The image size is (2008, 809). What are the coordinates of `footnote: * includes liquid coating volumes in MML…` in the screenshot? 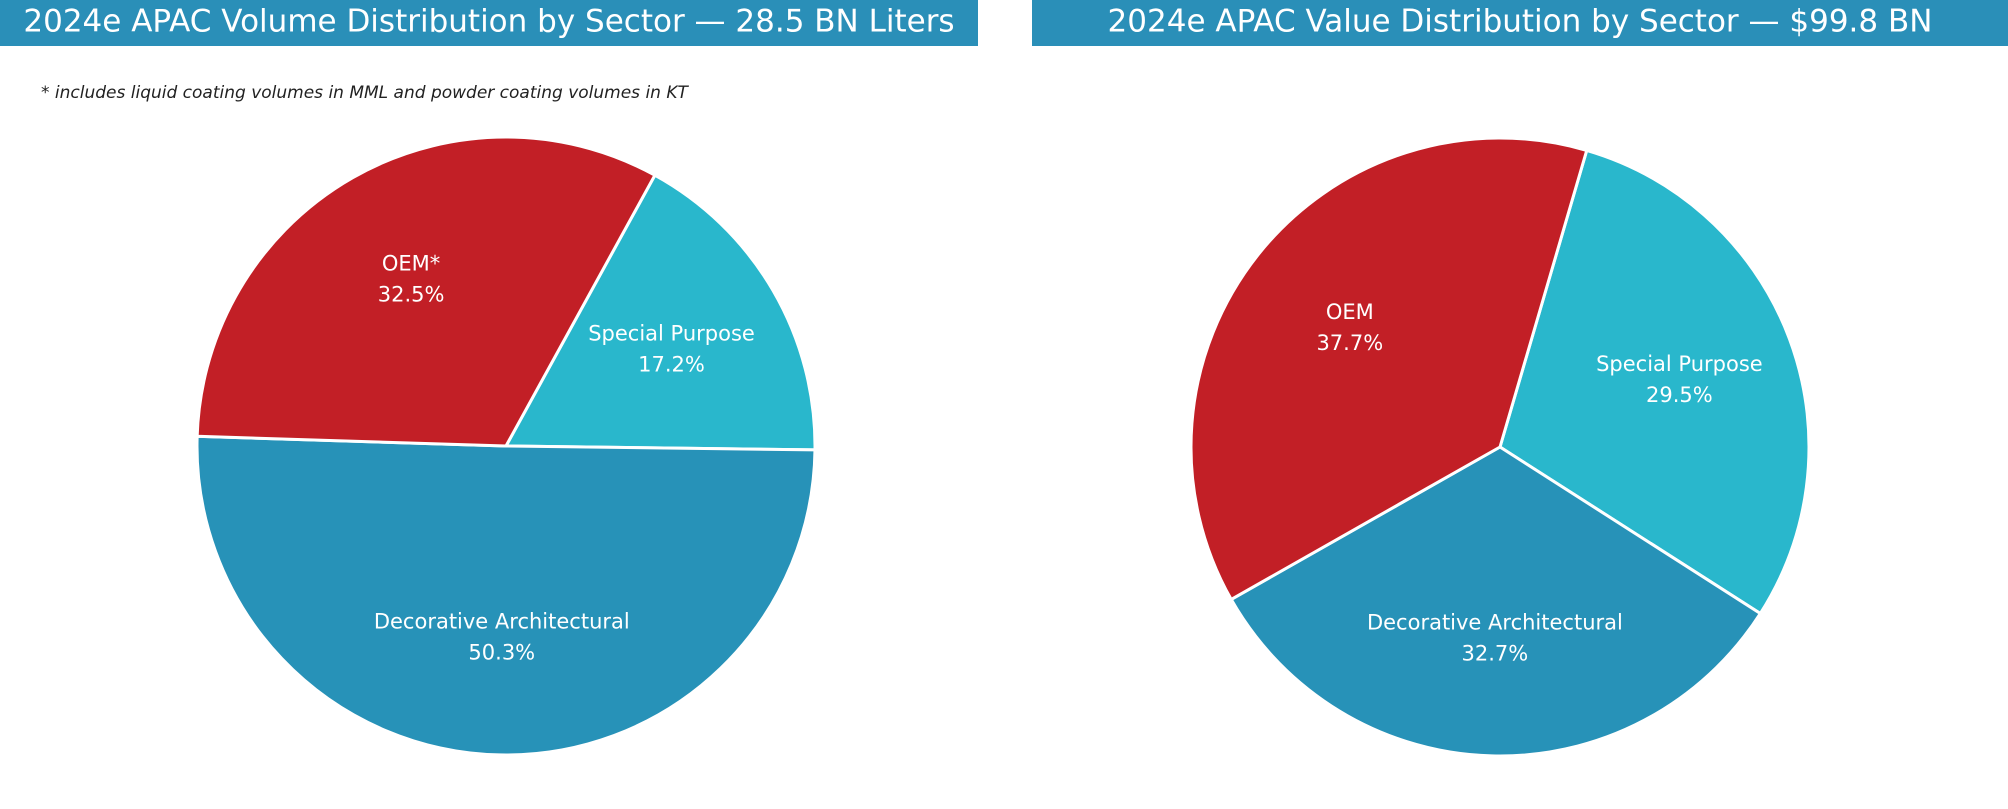 It's located at (365, 93).